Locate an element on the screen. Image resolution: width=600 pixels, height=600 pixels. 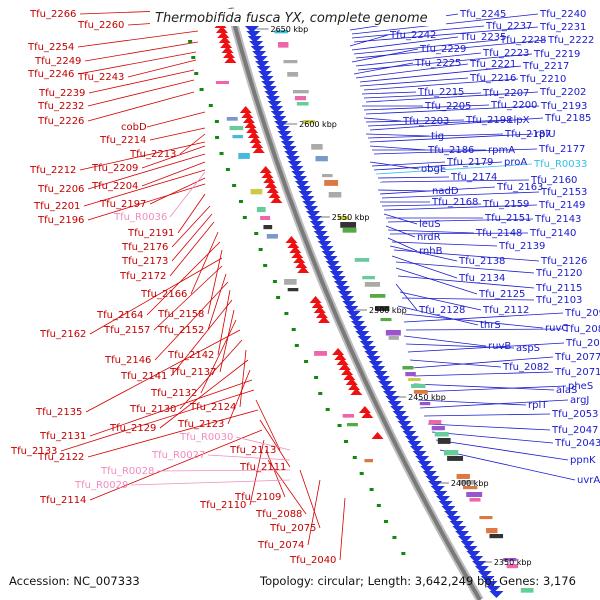
gene-label: Tfu_2203 is located at coordinates (425, 121).